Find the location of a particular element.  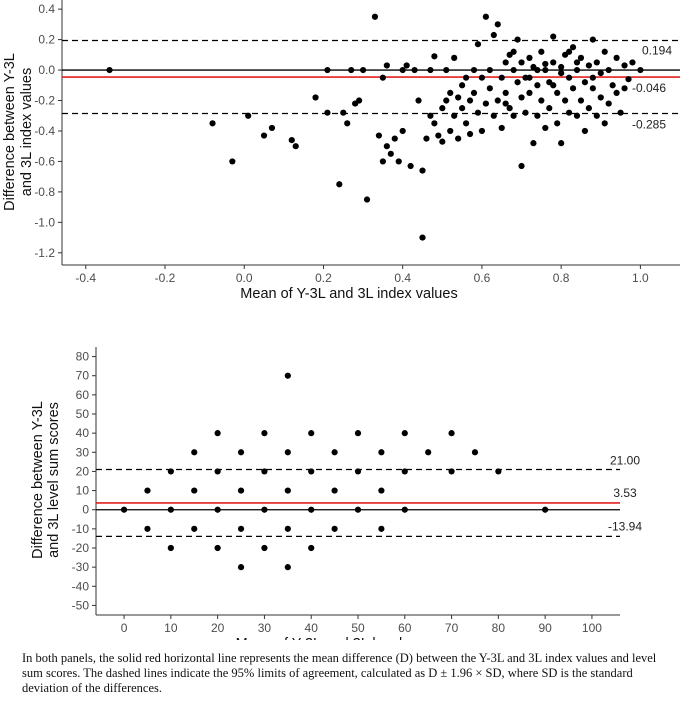

upper-limit-label: 0.194 is located at coordinates (657, 51).